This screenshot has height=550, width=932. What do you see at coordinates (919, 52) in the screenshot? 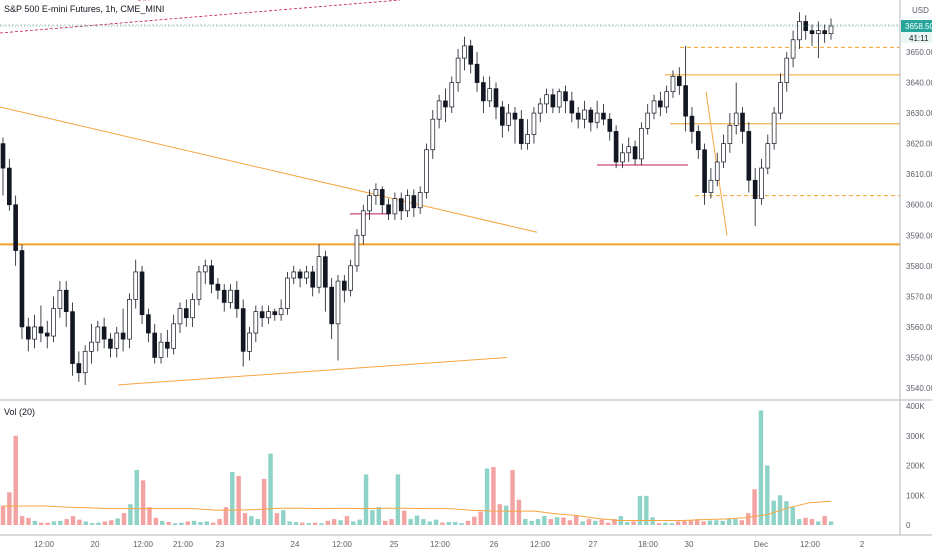
I see `price-tick-label: 3650.00` at bounding box center [919, 52].